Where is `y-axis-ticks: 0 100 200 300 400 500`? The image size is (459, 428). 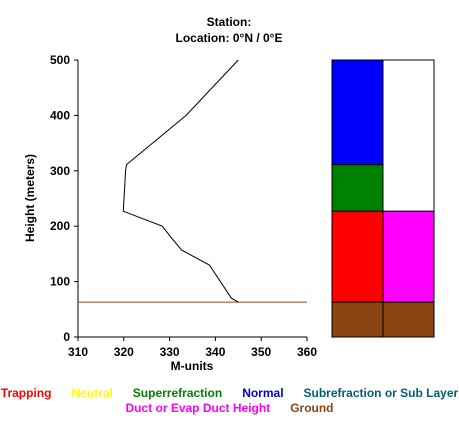 y-axis-ticks: 0 100 200 300 400 500 is located at coordinates (64, 198).